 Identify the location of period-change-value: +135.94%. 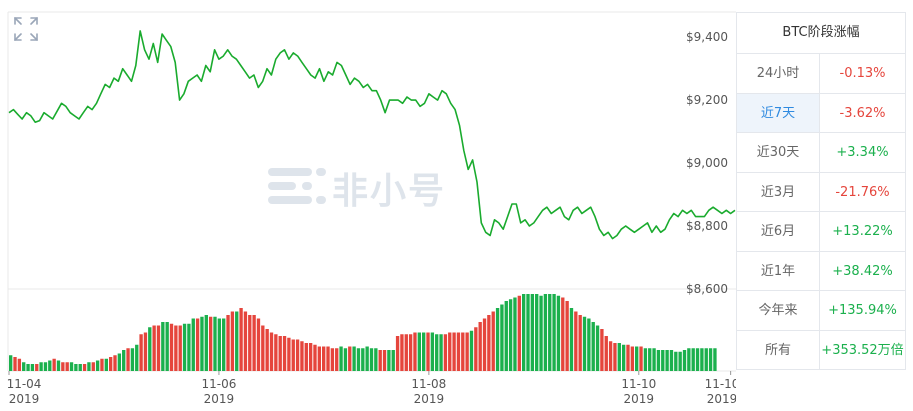
(862, 310).